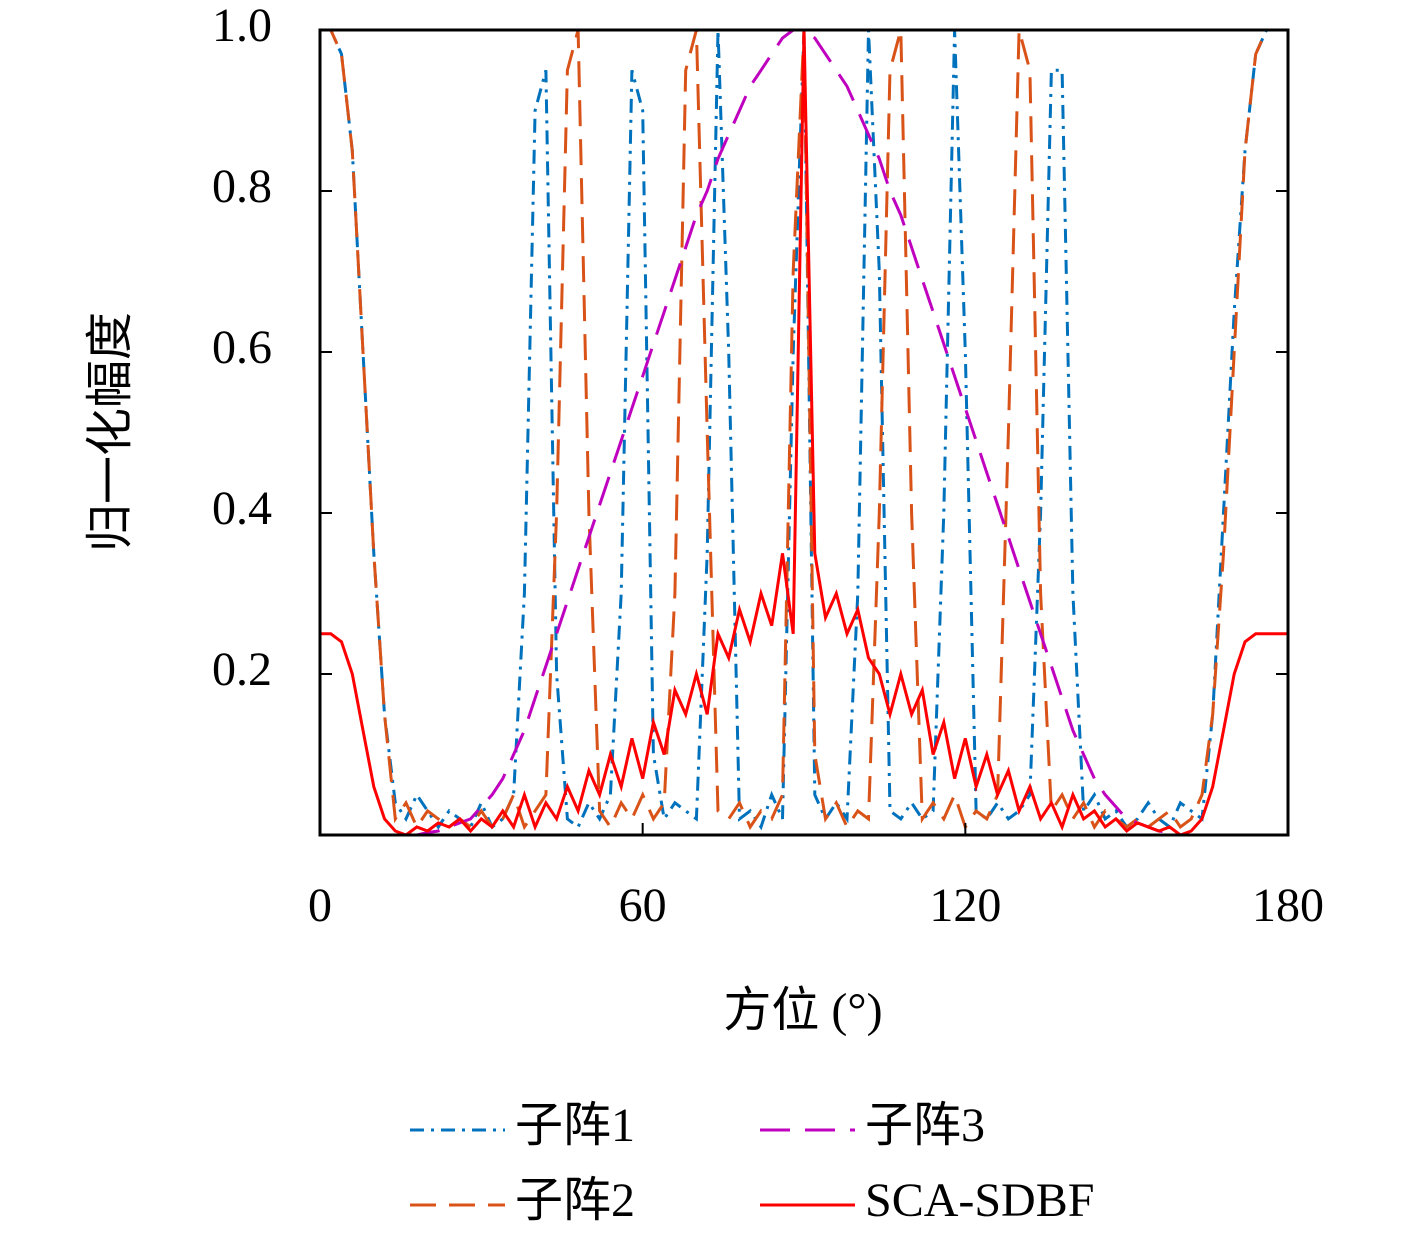  Describe the element at coordinates (575, 1125) in the screenshot. I see `legend-label: 子阵1` at that location.